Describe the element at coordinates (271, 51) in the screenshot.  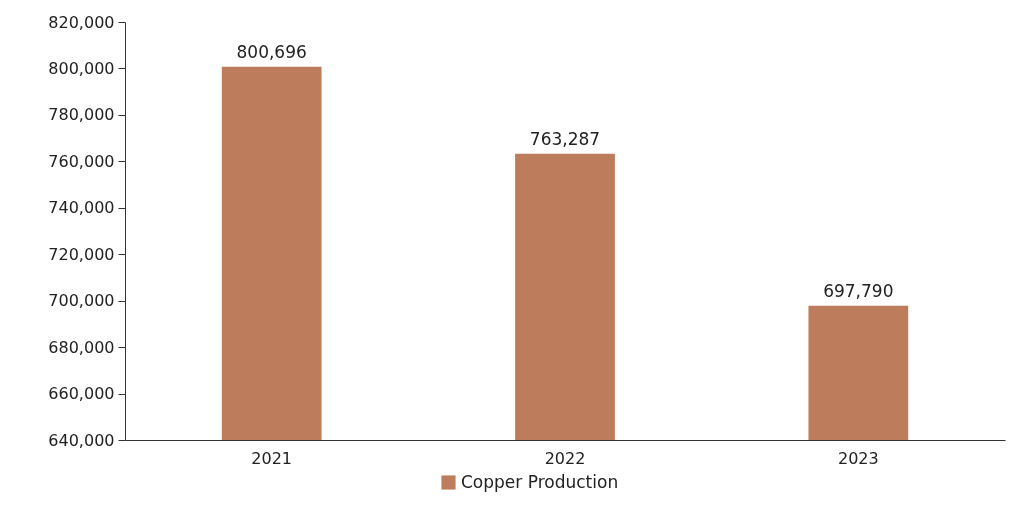
I see `data-label: 800,696` at that location.